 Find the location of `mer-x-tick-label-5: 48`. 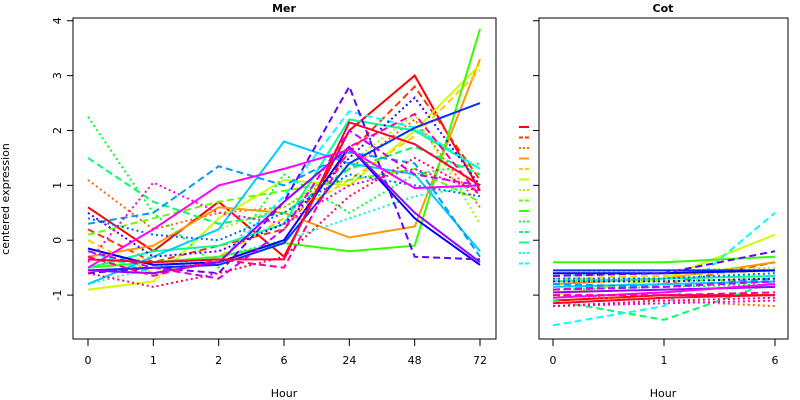

mer-x-tick-label-5: 48 is located at coordinates (415, 360).